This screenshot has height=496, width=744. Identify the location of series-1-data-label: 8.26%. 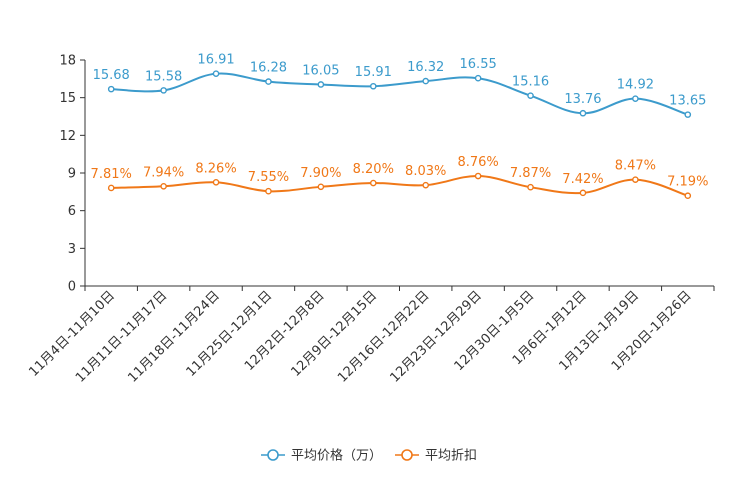
(215, 168).